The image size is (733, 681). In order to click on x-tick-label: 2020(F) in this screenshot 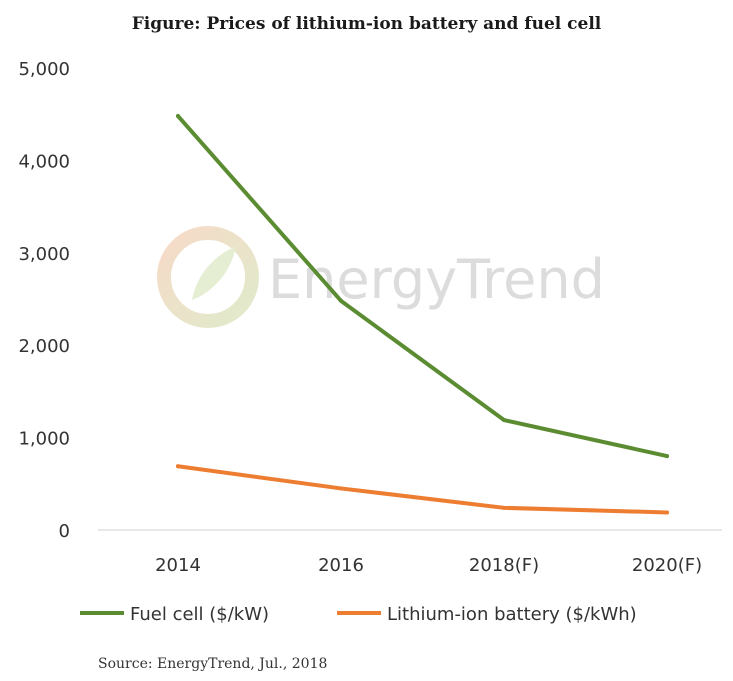, I will do `click(667, 565)`.